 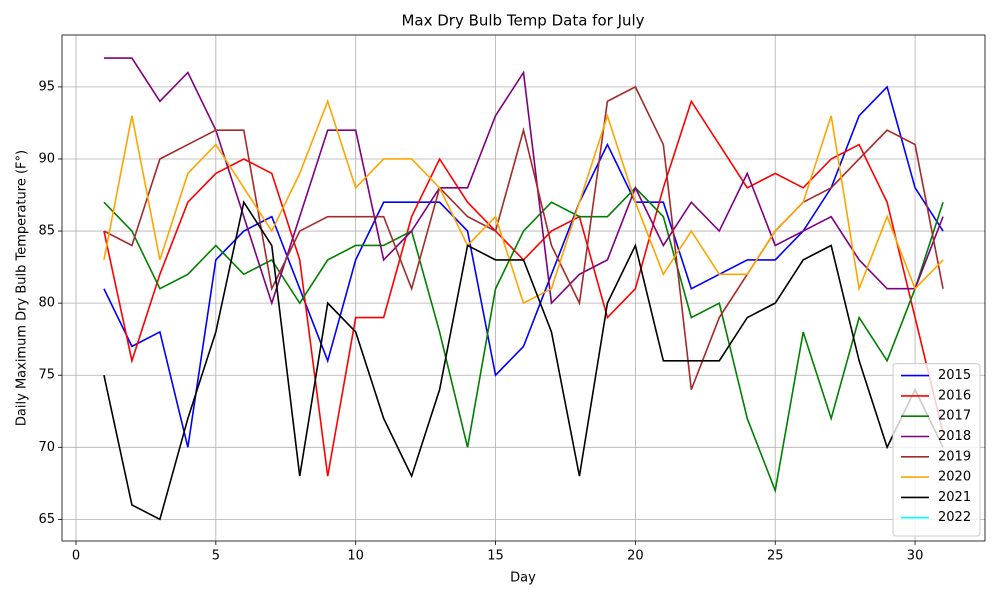 What do you see at coordinates (915, 556) in the screenshot?
I see `x-tick-label: 30` at bounding box center [915, 556].